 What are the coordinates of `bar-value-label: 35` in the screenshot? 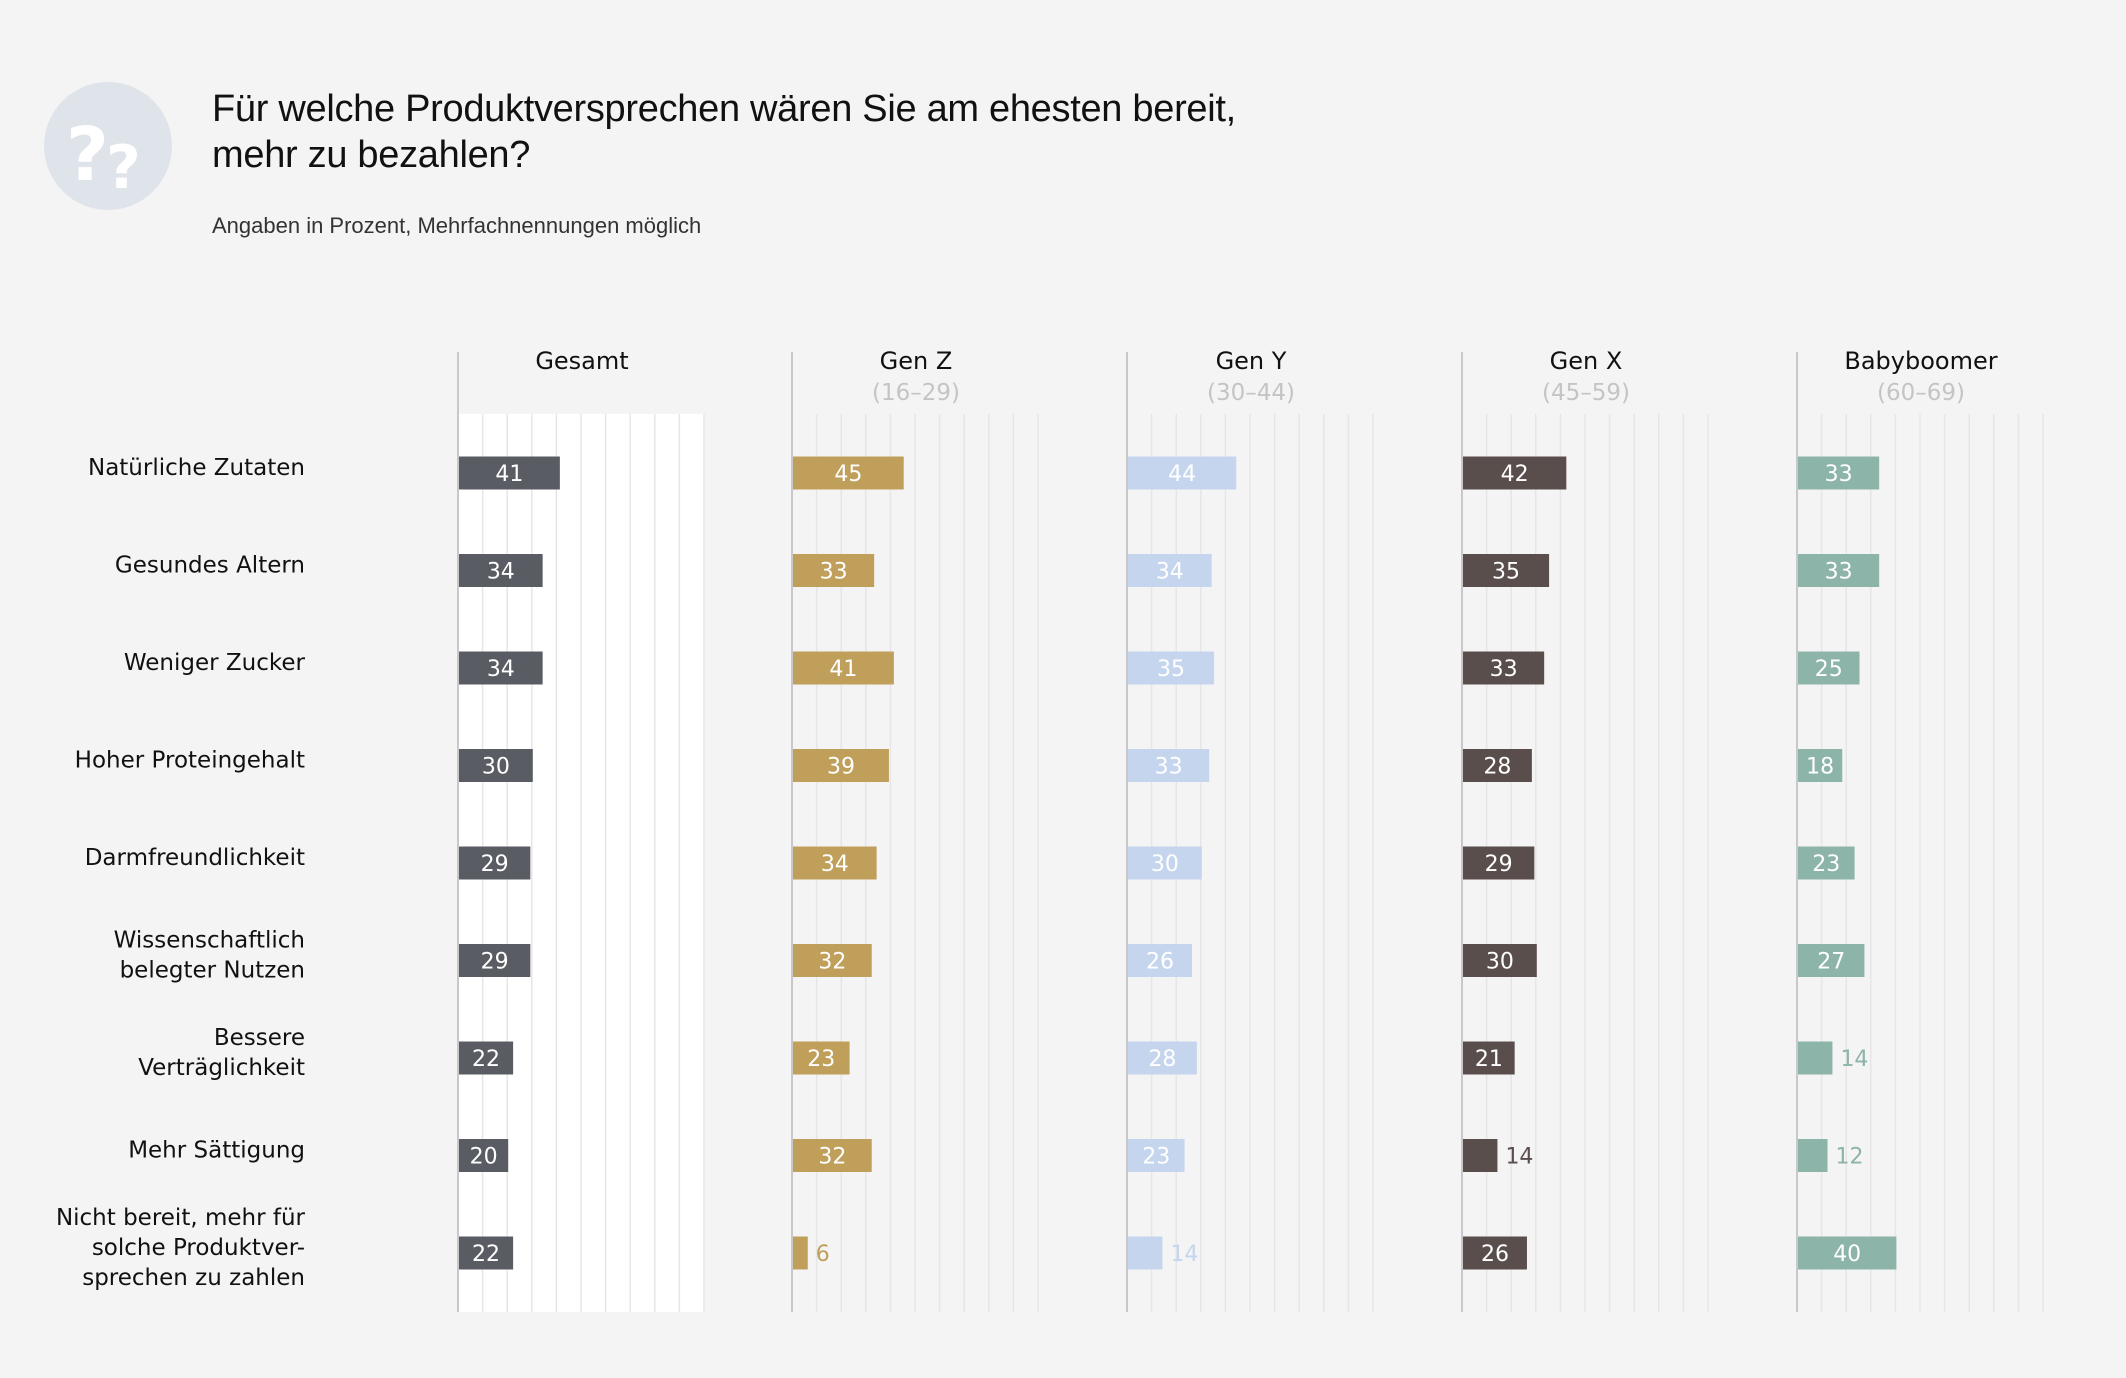 It's located at (1506, 572).